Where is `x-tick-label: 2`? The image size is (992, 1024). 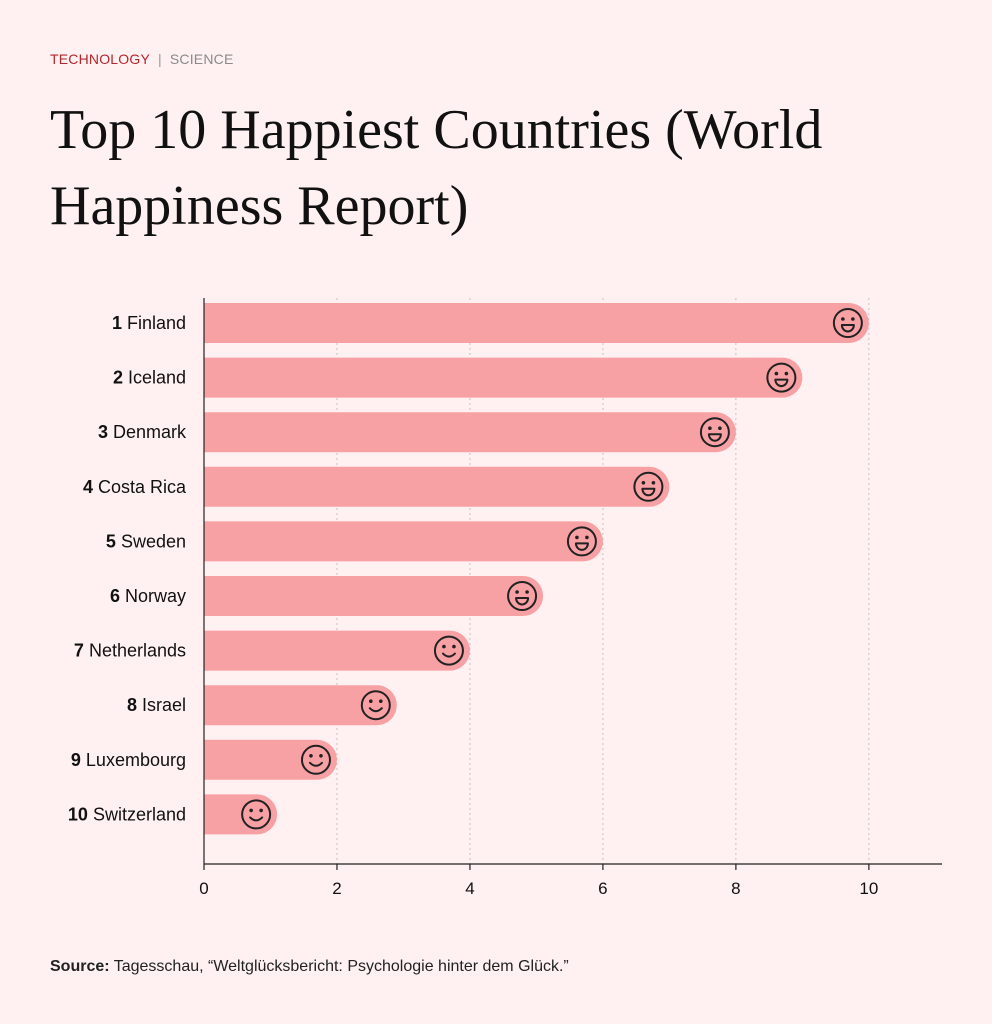
x-tick-label: 2 is located at coordinates (336, 888).